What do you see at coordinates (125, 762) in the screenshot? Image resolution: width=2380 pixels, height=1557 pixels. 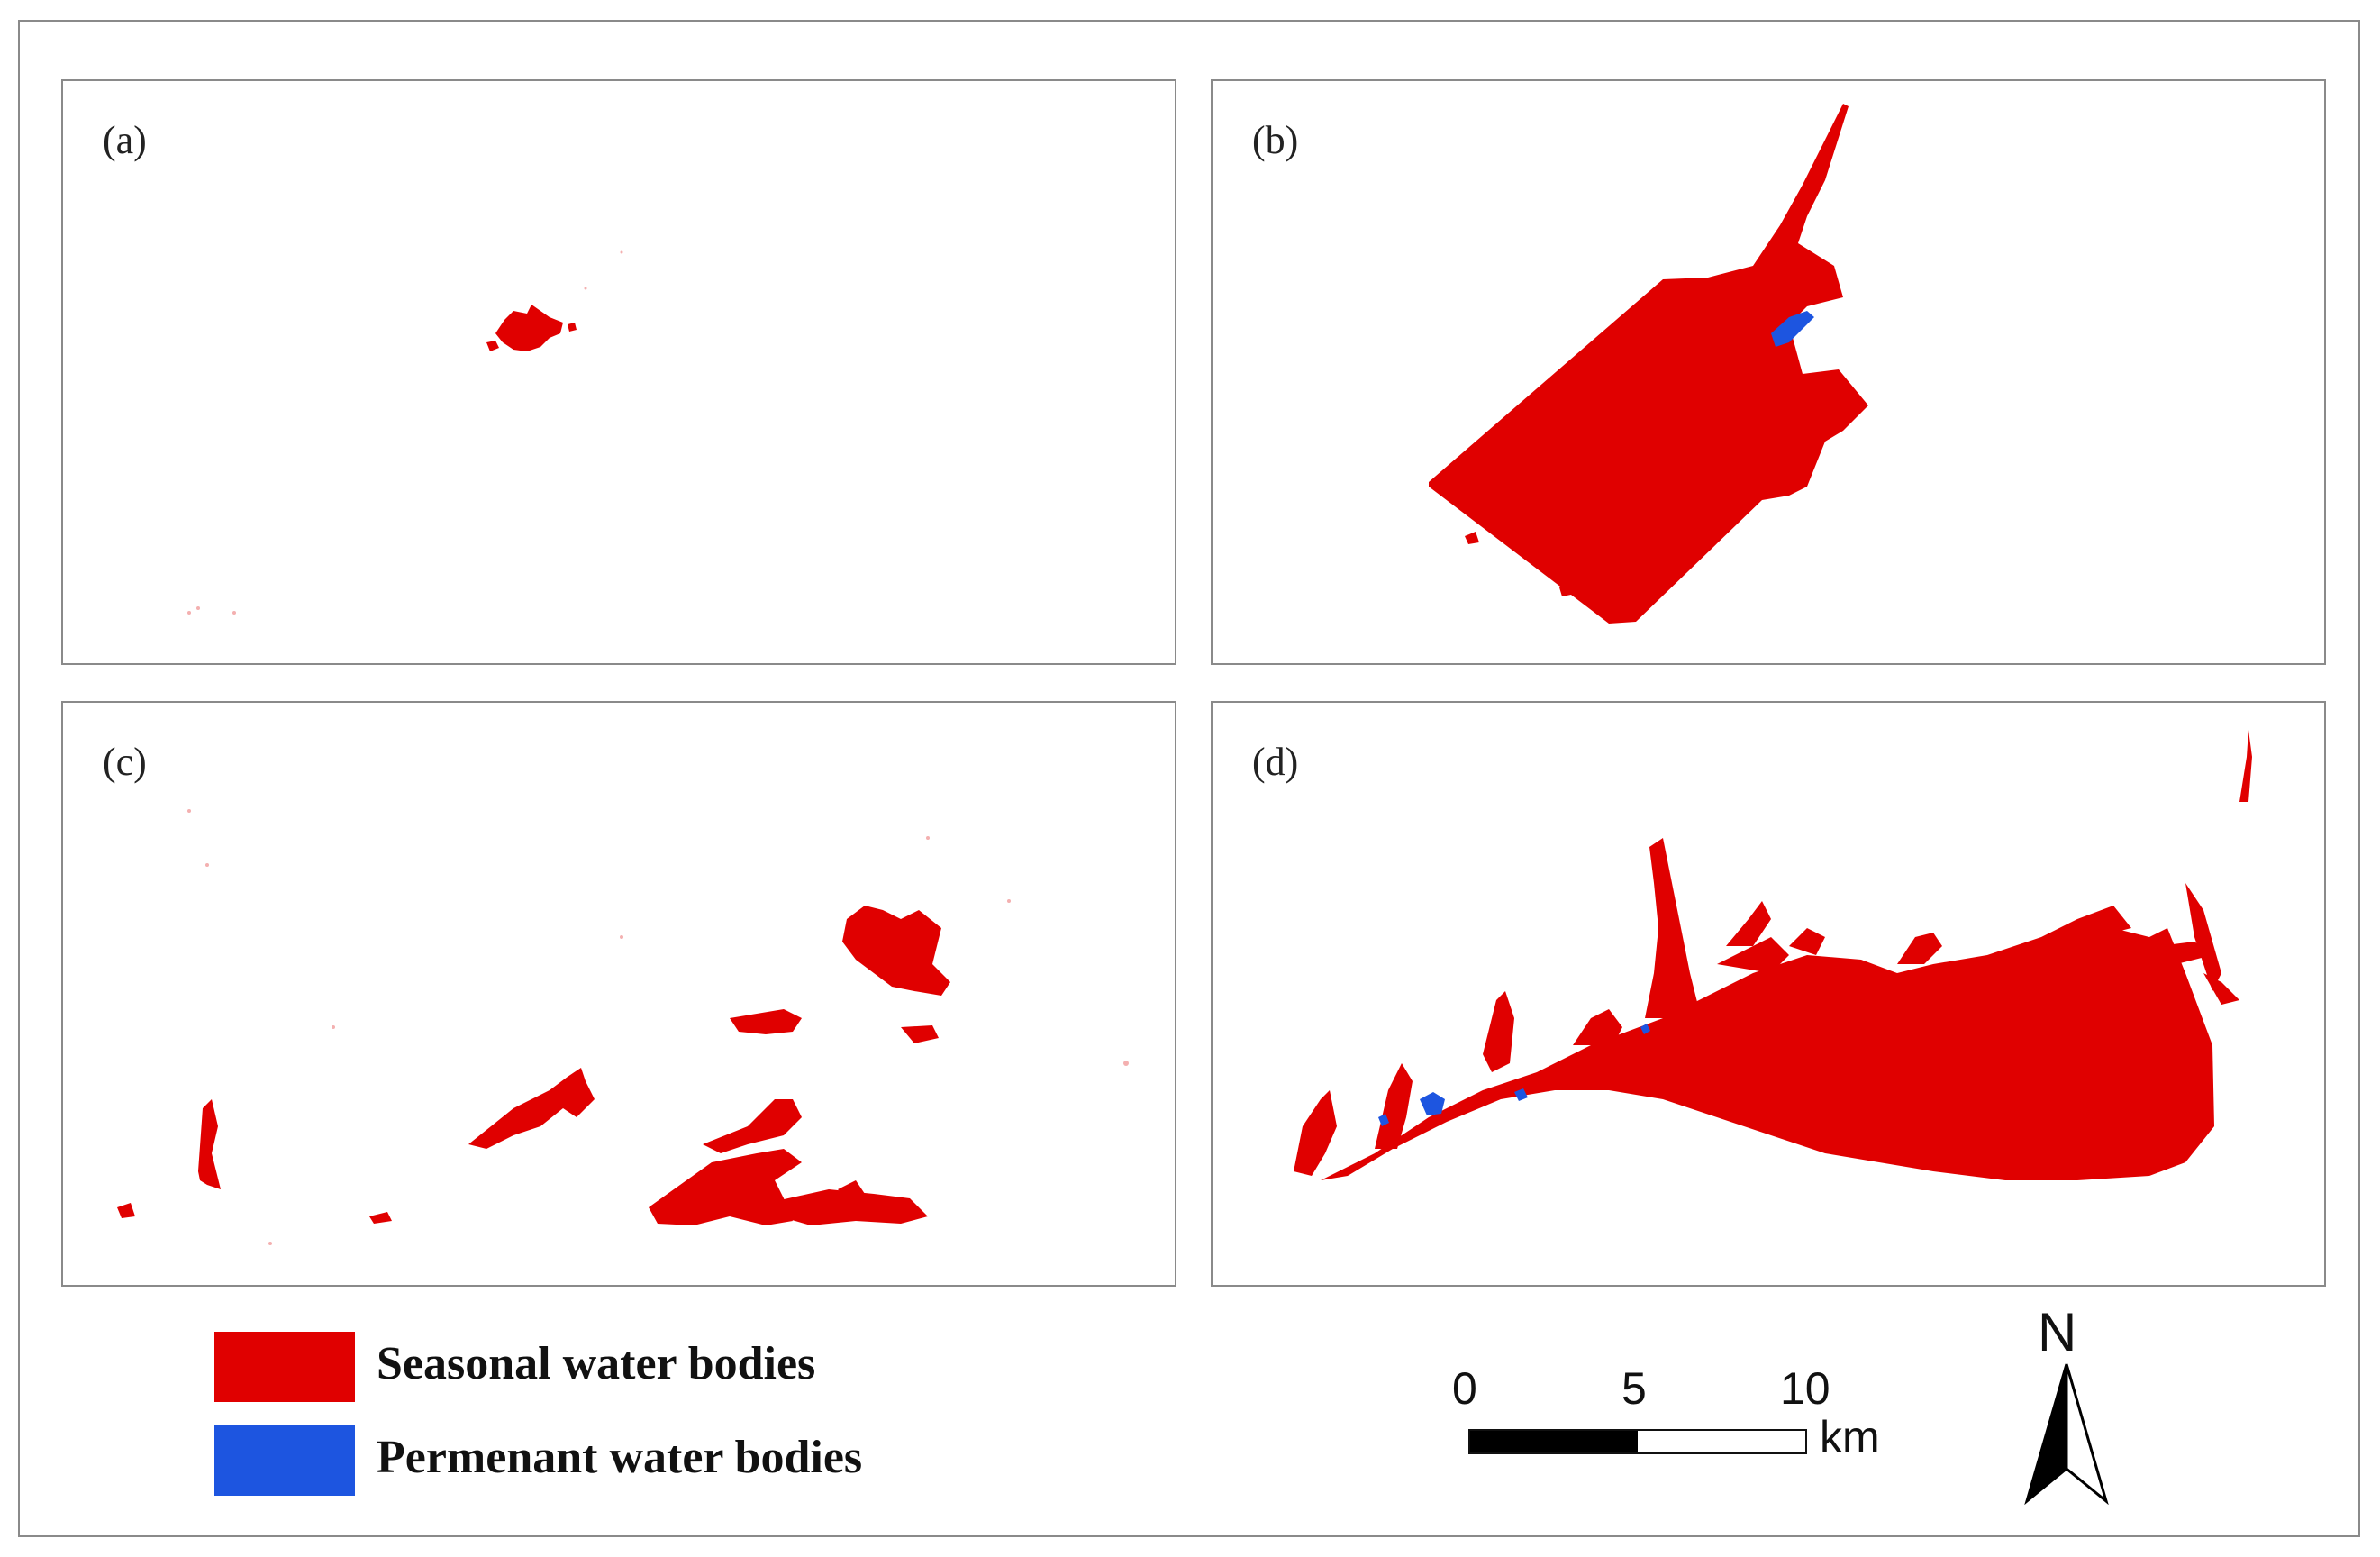 I see `panel-label-c: (c)` at bounding box center [125, 762].